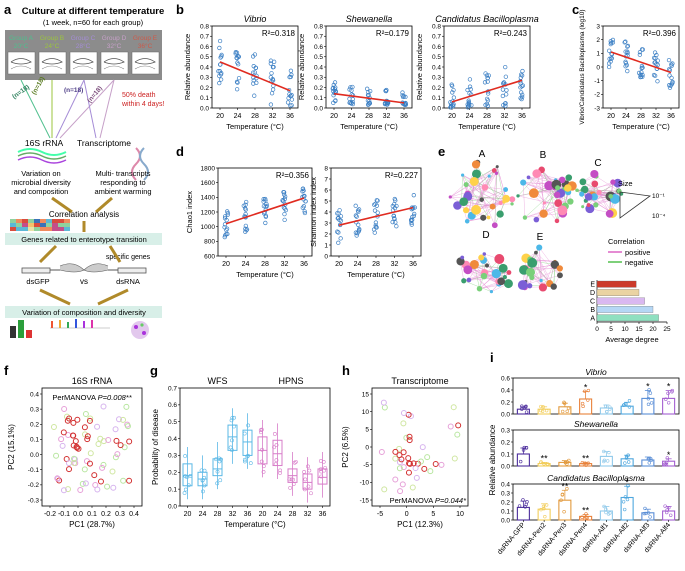 This screenshot has height=571, width=685. Describe the element at coordinates (34, 470) in the screenshot. I see `y-tick-label: -0.1` at that location.